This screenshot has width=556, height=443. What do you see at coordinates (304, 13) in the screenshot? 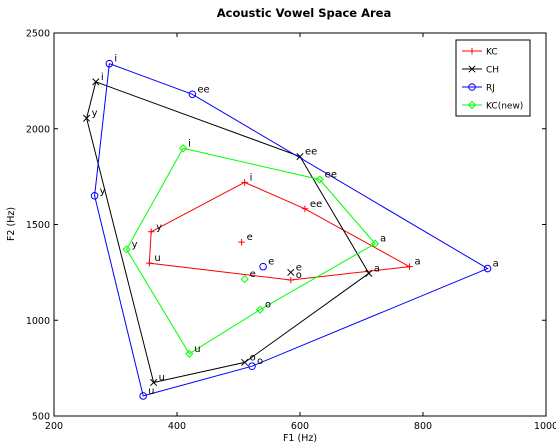
I see `chart-title: Acoustic Vowel Space Area` at bounding box center [304, 13].